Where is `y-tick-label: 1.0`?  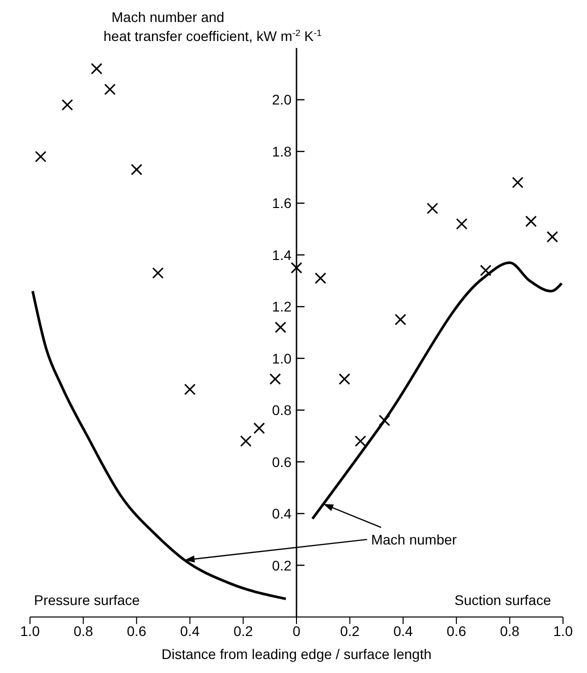
y-tick-label: 1.0 is located at coordinates (282, 358).